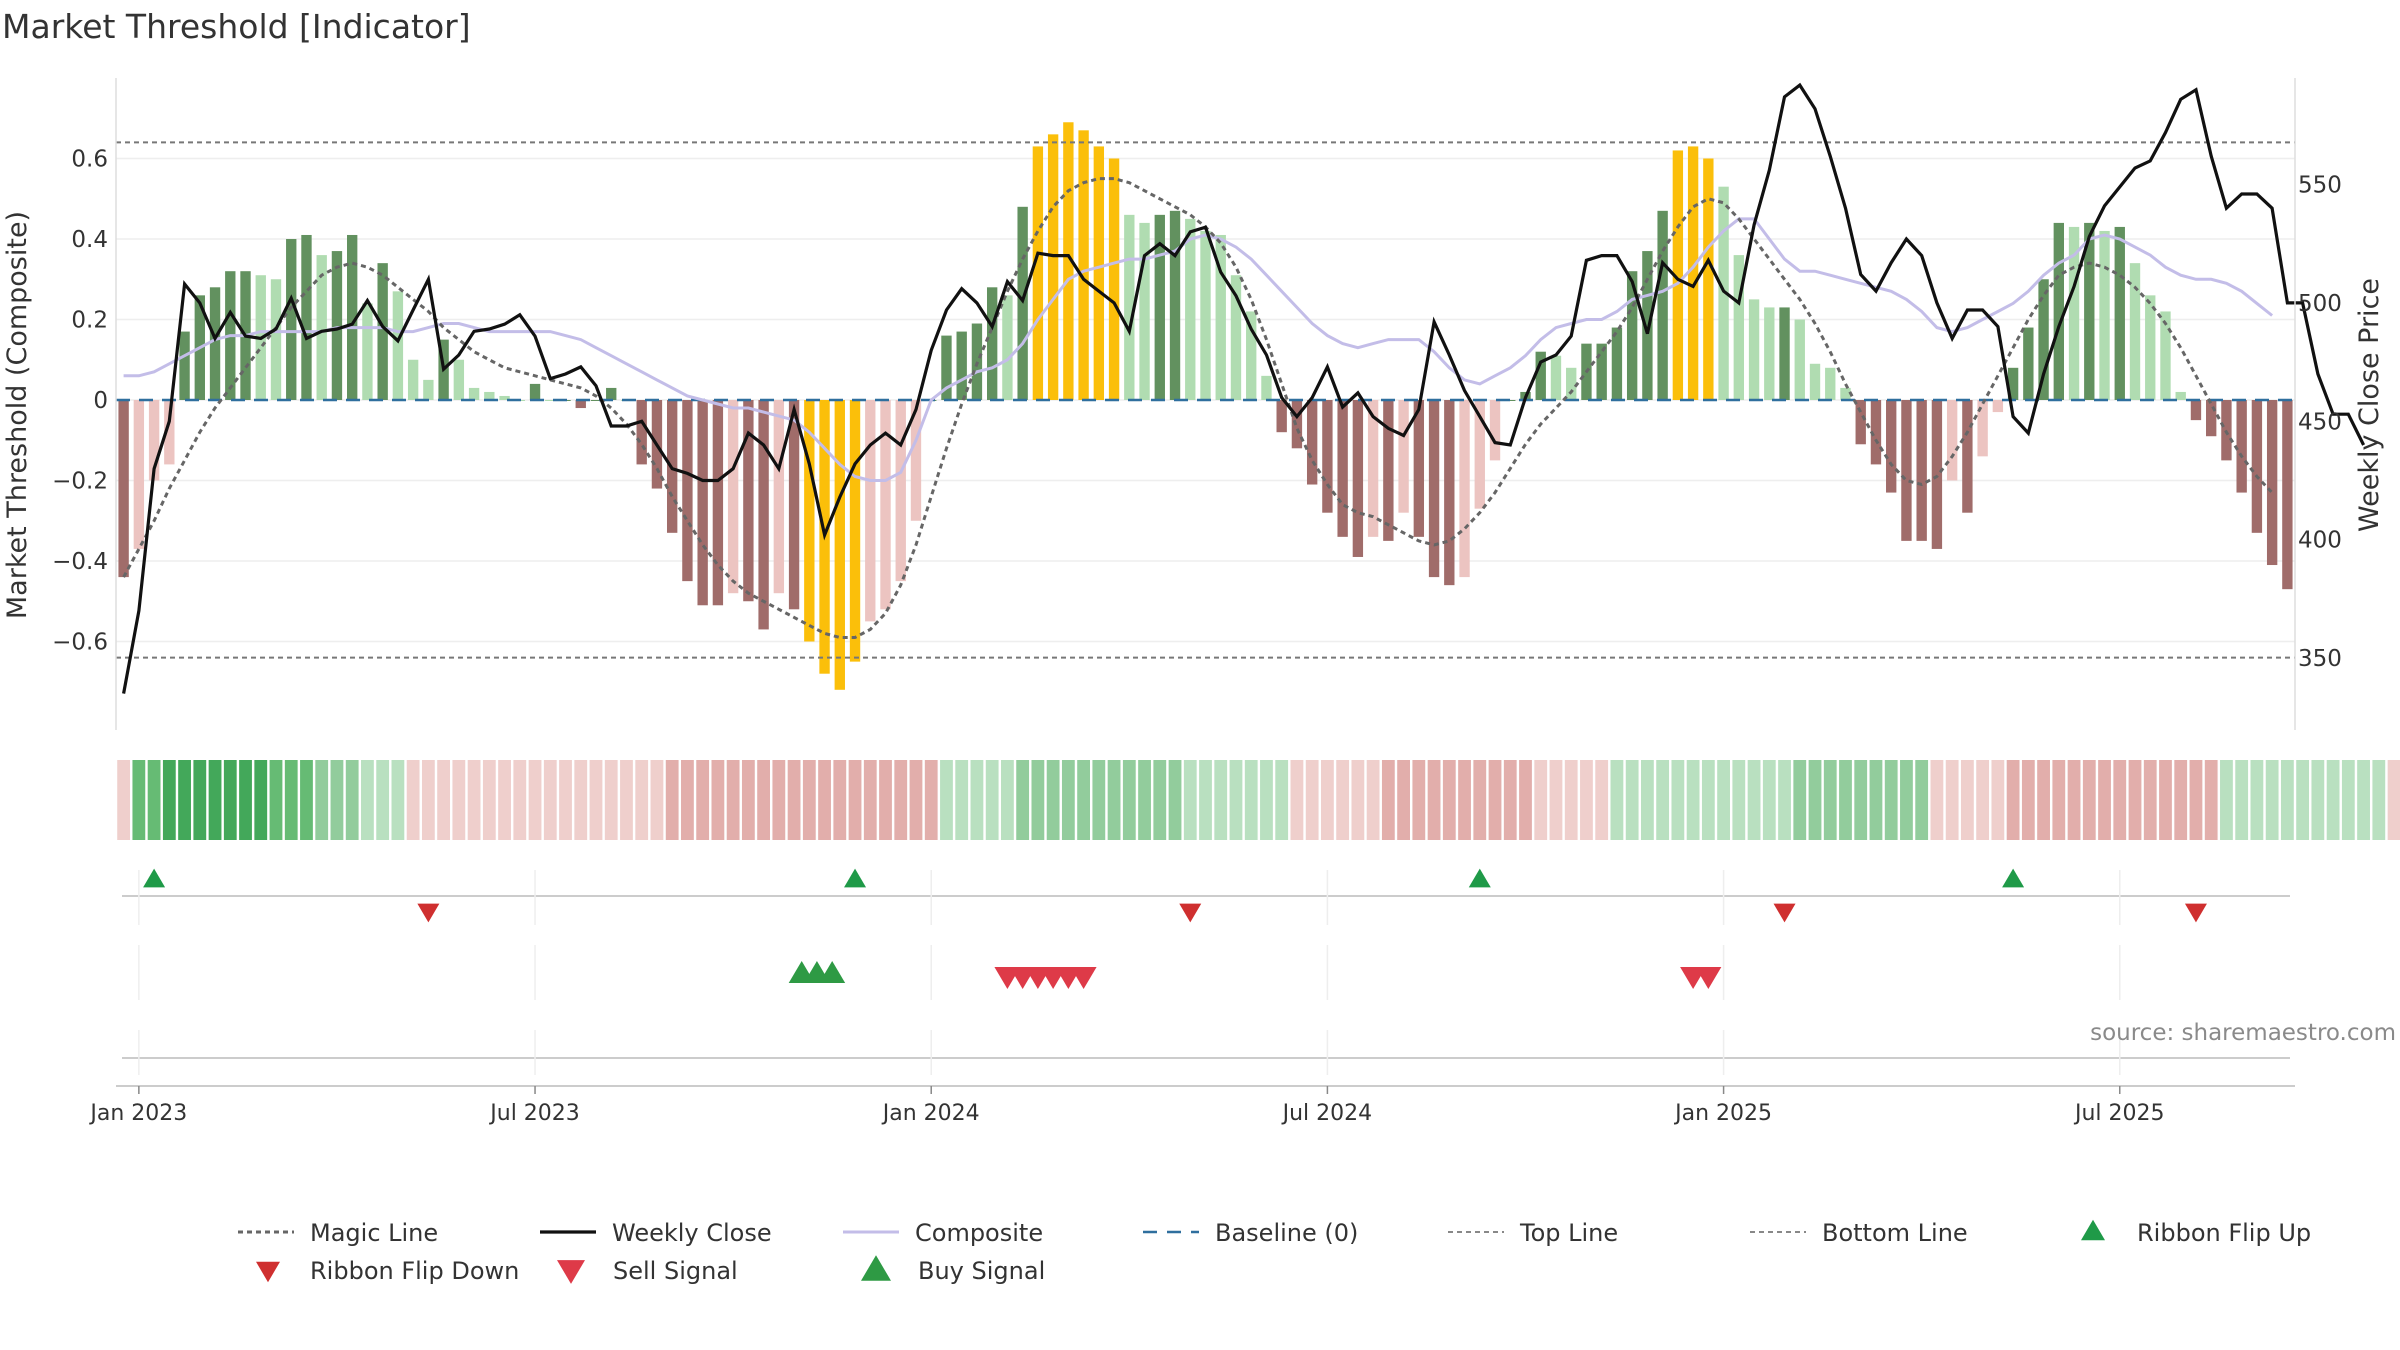 This screenshot has height=1350, width=2400. Describe the element at coordinates (374, 1233) in the screenshot. I see `legend-label: Magic Line` at that location.